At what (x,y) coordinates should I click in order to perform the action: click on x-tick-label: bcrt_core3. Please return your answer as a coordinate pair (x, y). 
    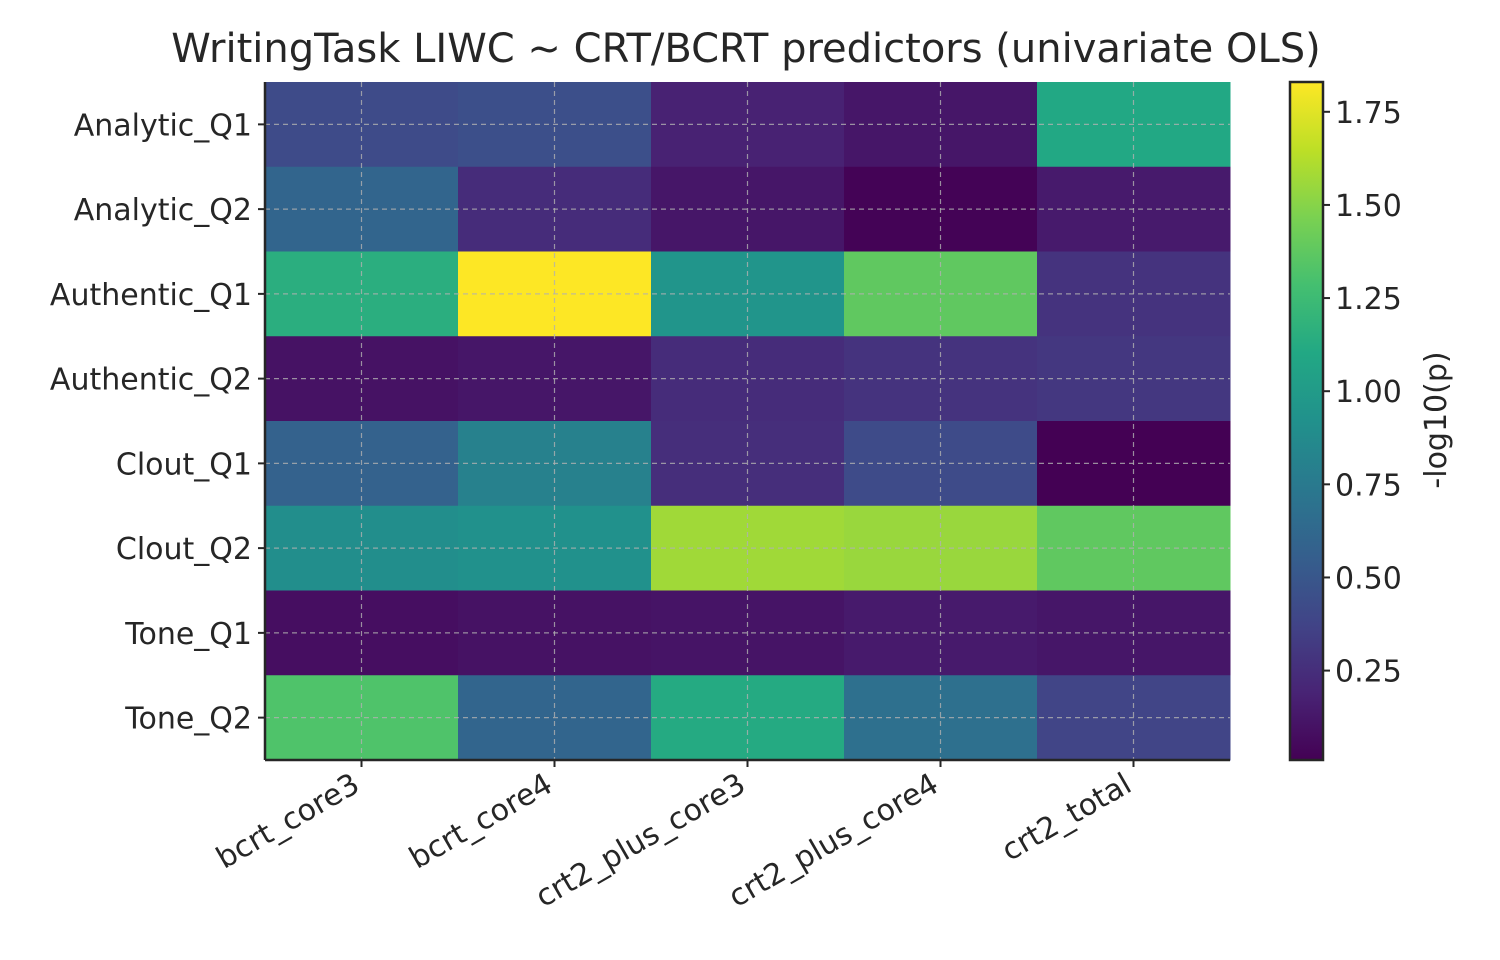
    Looking at the image, I should click on (288, 822).